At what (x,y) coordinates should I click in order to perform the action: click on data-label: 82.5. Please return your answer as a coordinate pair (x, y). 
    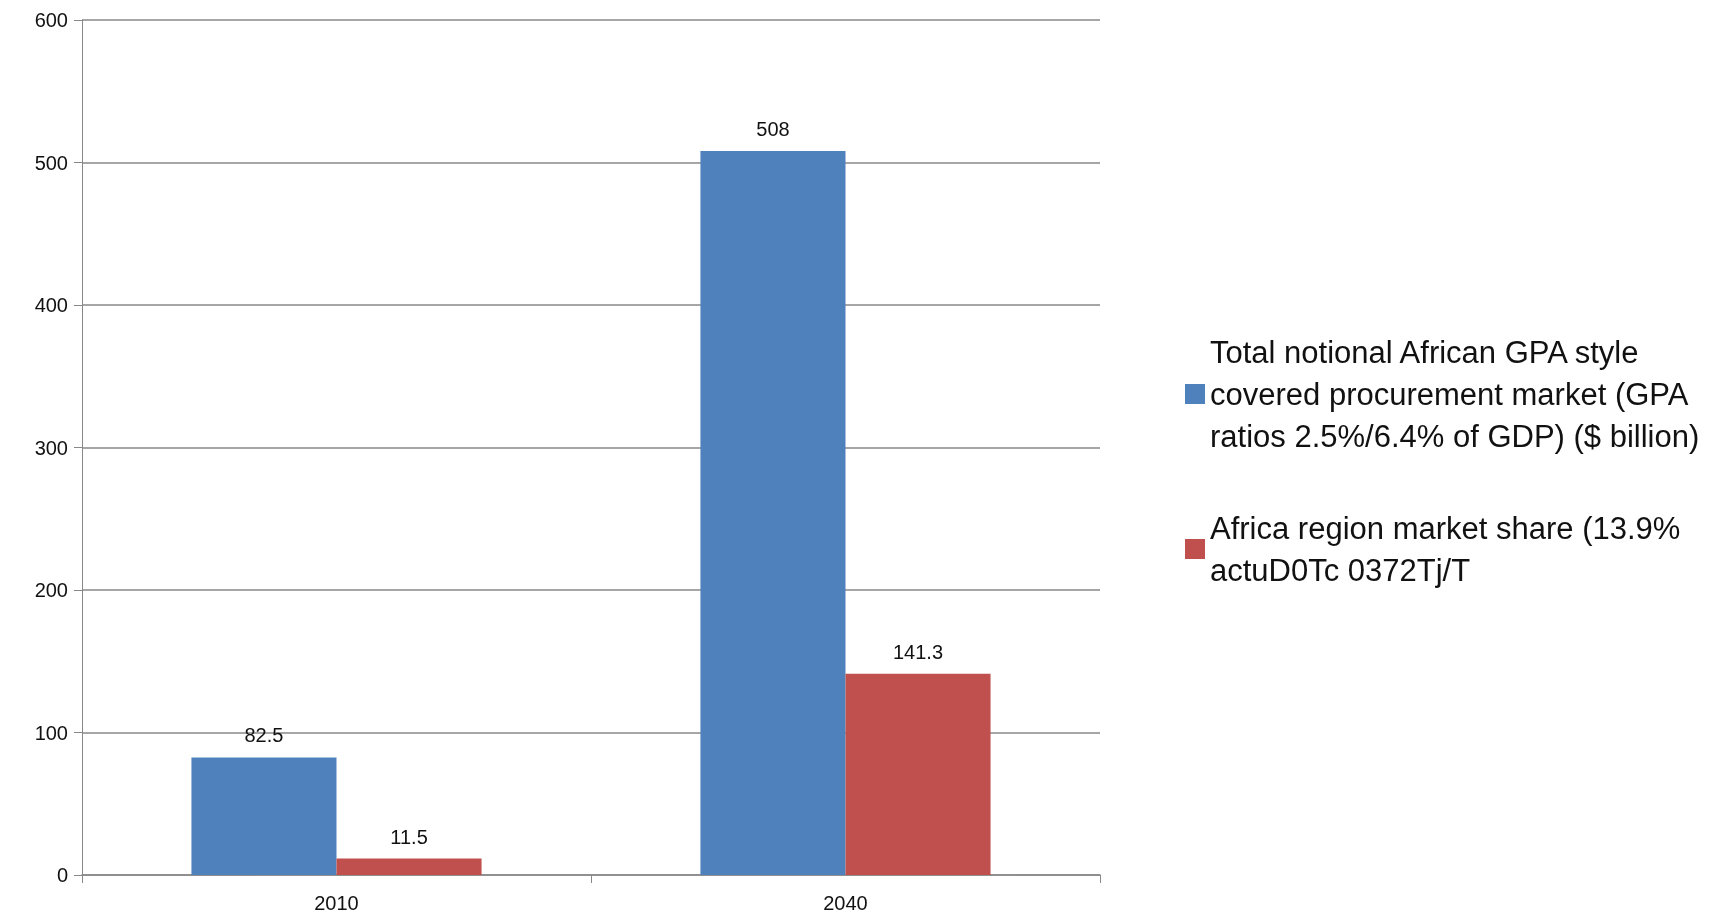
    Looking at the image, I should click on (264, 735).